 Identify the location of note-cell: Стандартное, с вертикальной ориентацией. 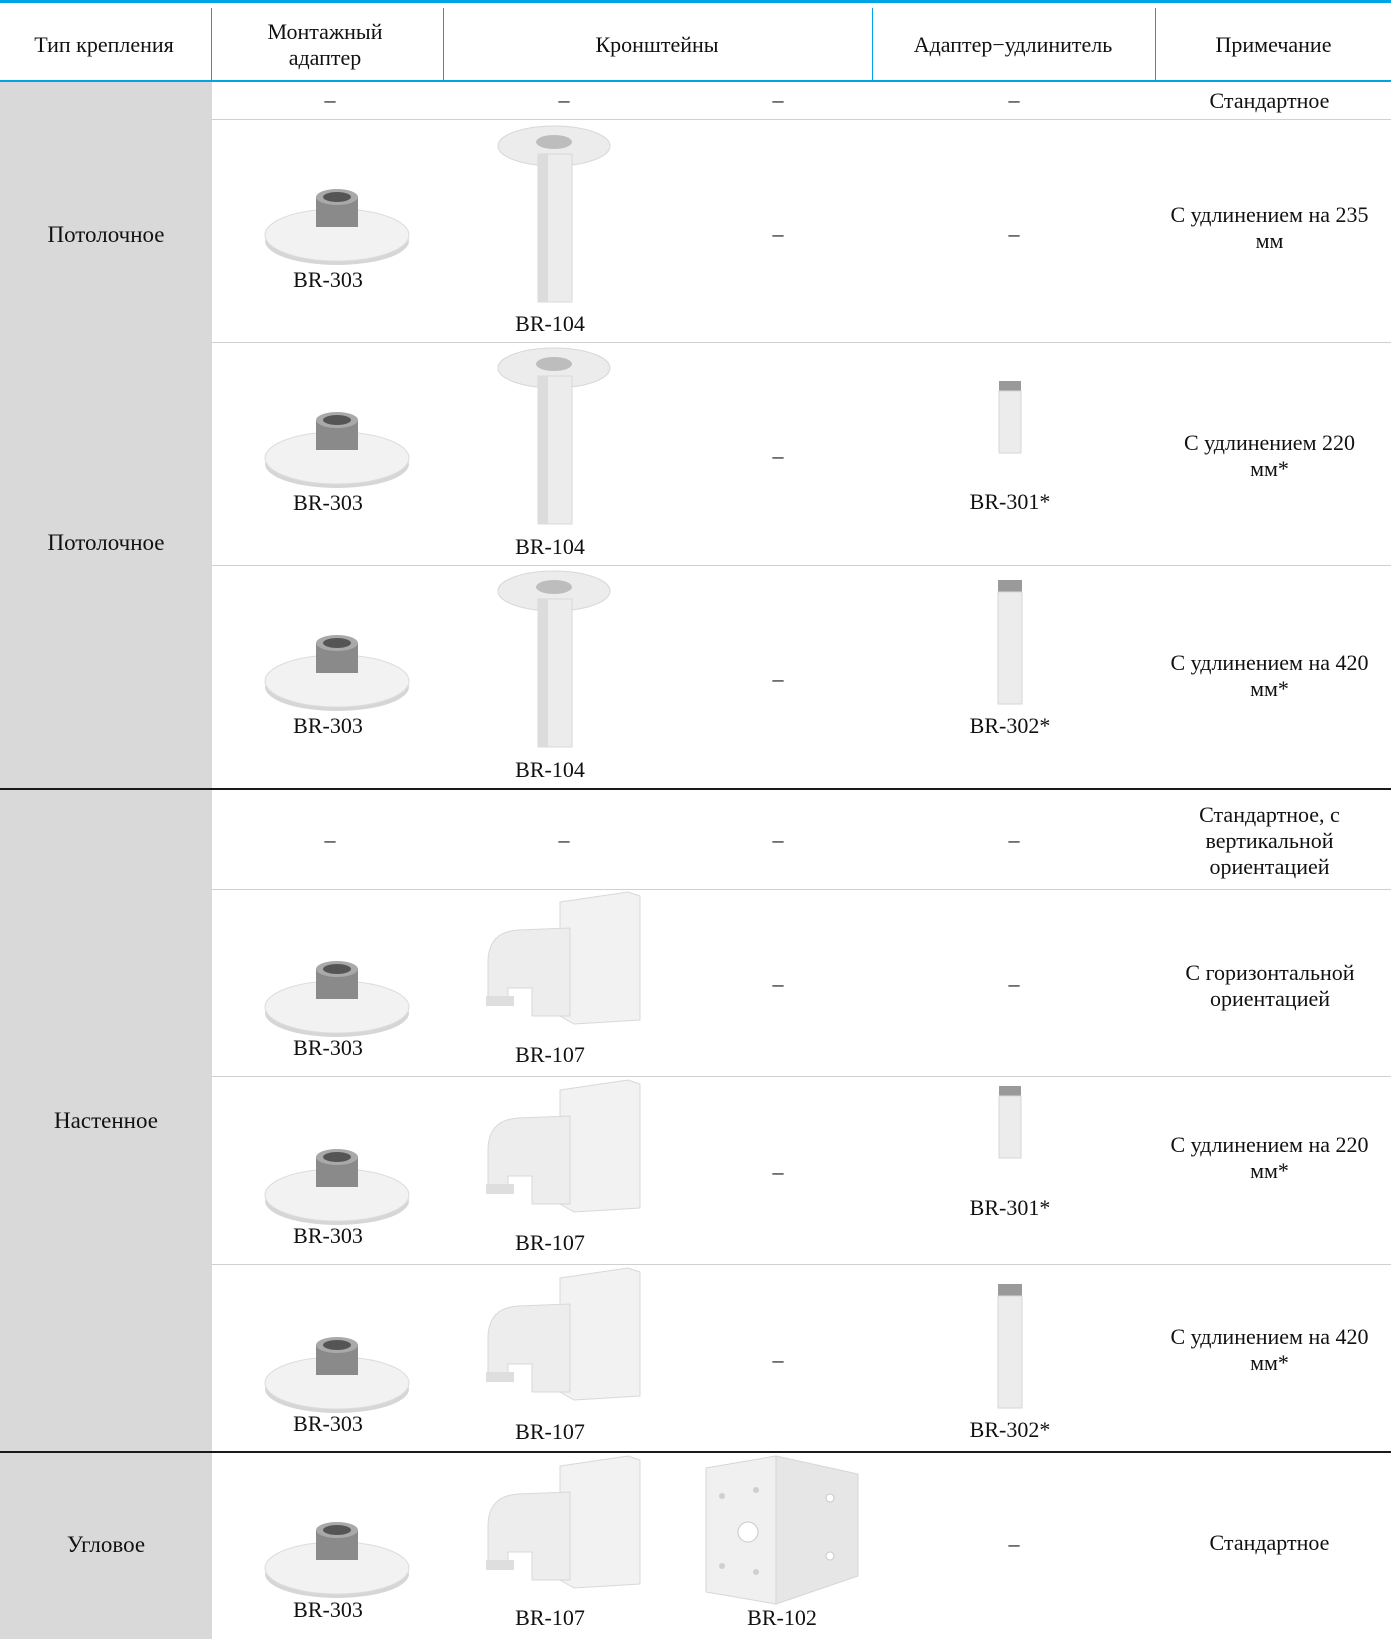
(1269, 840).